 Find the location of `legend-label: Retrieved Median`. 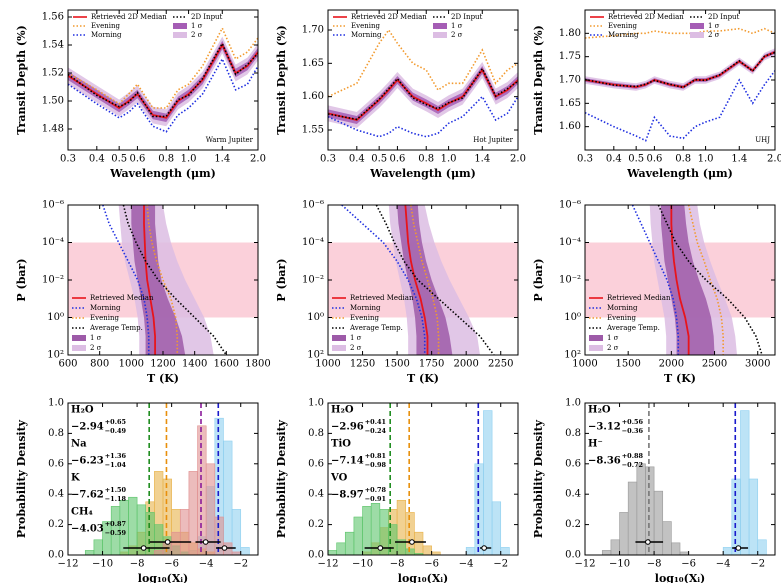

legend-label: Retrieved Median is located at coordinates (639, 298).